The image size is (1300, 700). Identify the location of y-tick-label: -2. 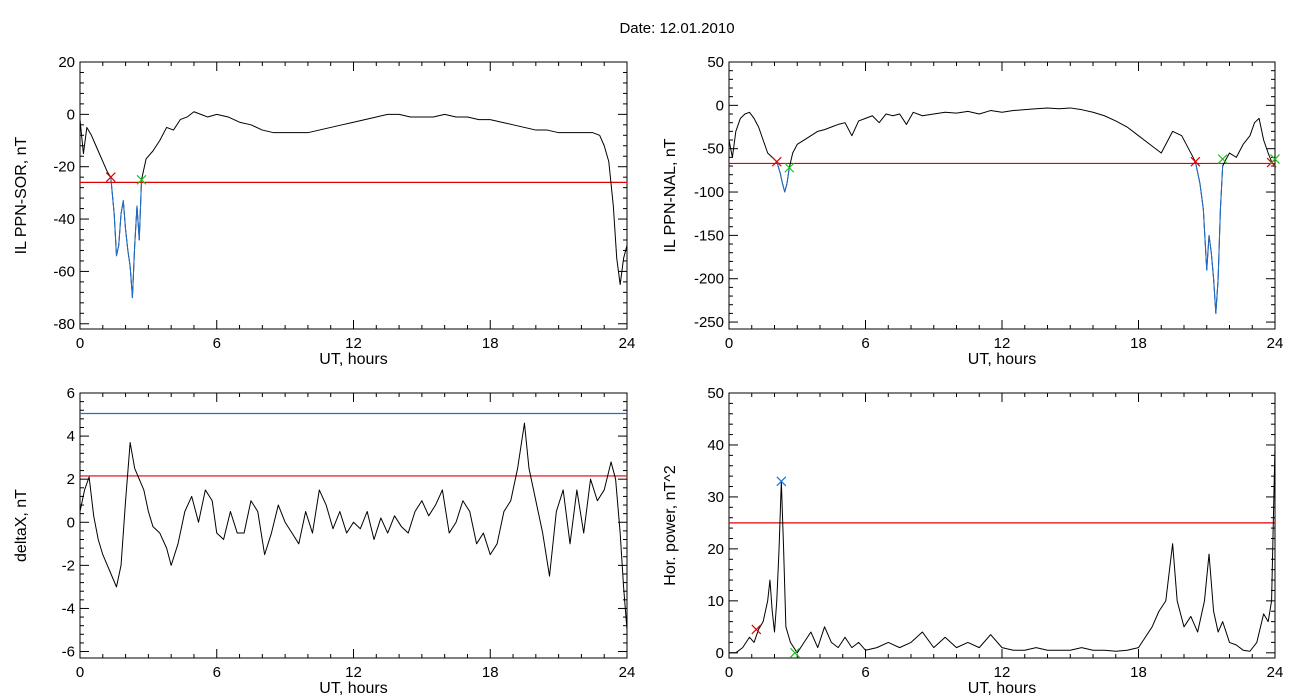
(68, 565).